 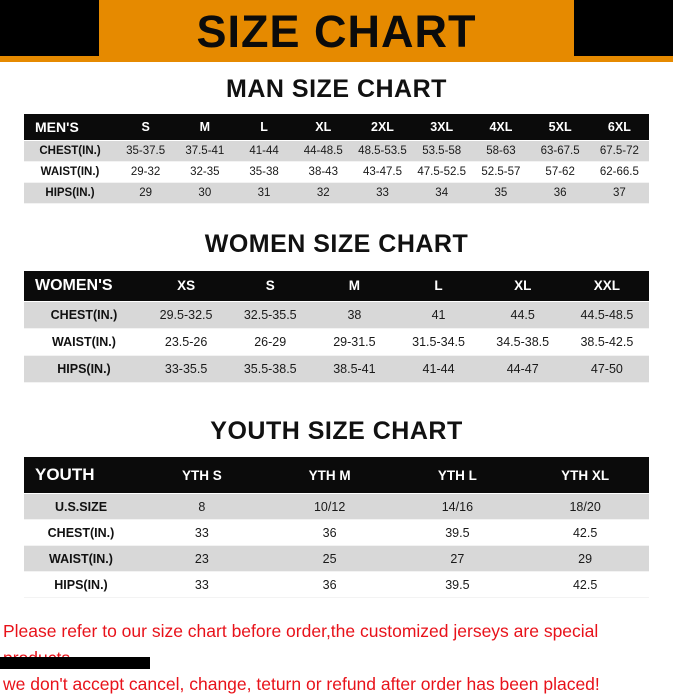 What do you see at coordinates (382, 127) in the screenshot?
I see `column-header: 2XL` at bounding box center [382, 127].